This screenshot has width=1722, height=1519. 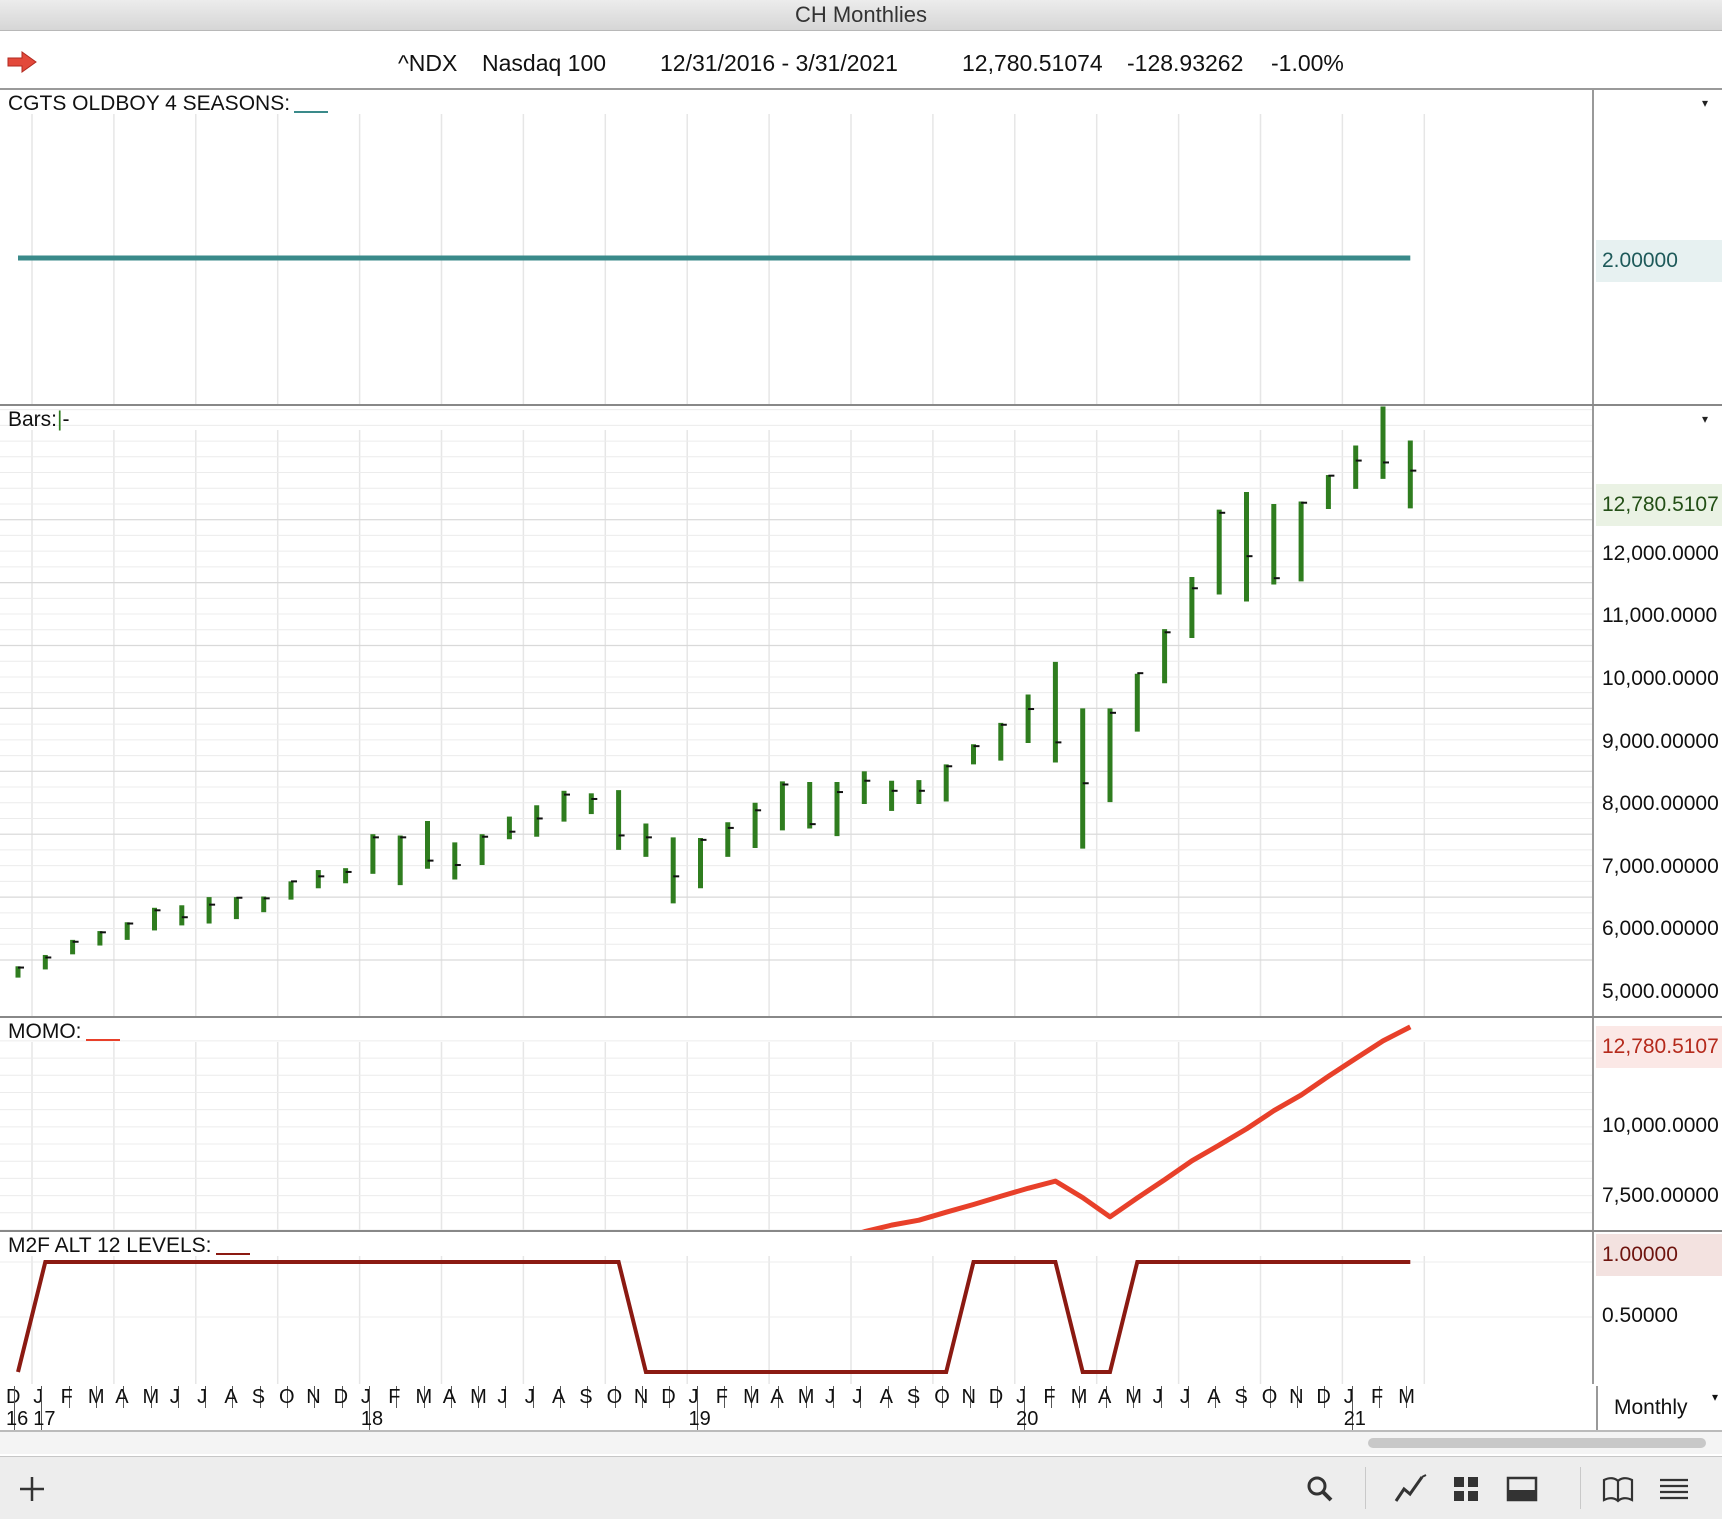 I want to click on bars-value-badge: 12,780.5107, so click(x=1659, y=505).